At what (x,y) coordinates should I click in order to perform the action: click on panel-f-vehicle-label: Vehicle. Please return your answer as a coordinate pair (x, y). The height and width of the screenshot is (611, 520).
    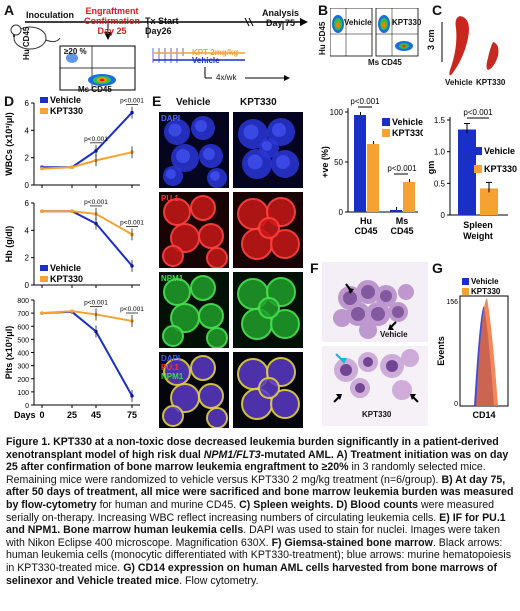
    Looking at the image, I should click on (394, 334).